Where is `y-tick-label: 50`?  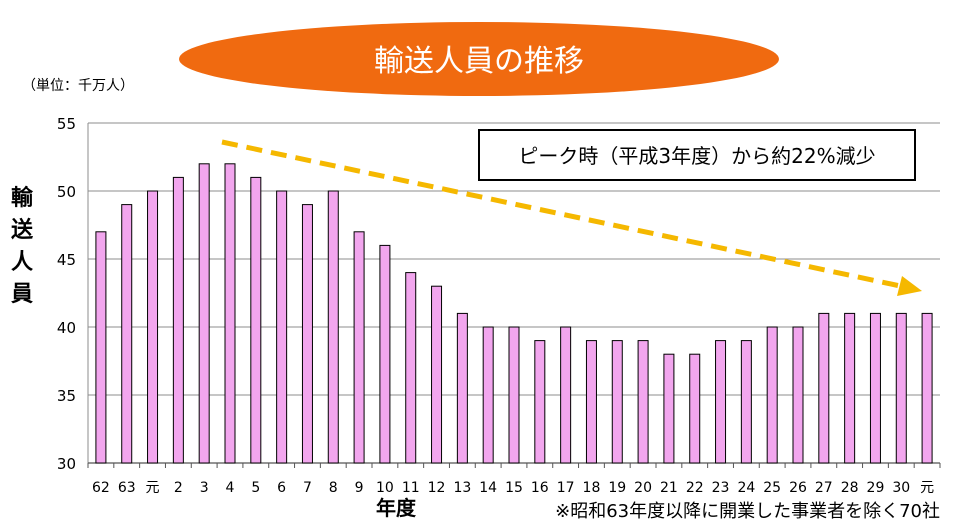
y-tick-label: 50 is located at coordinates (66, 192).